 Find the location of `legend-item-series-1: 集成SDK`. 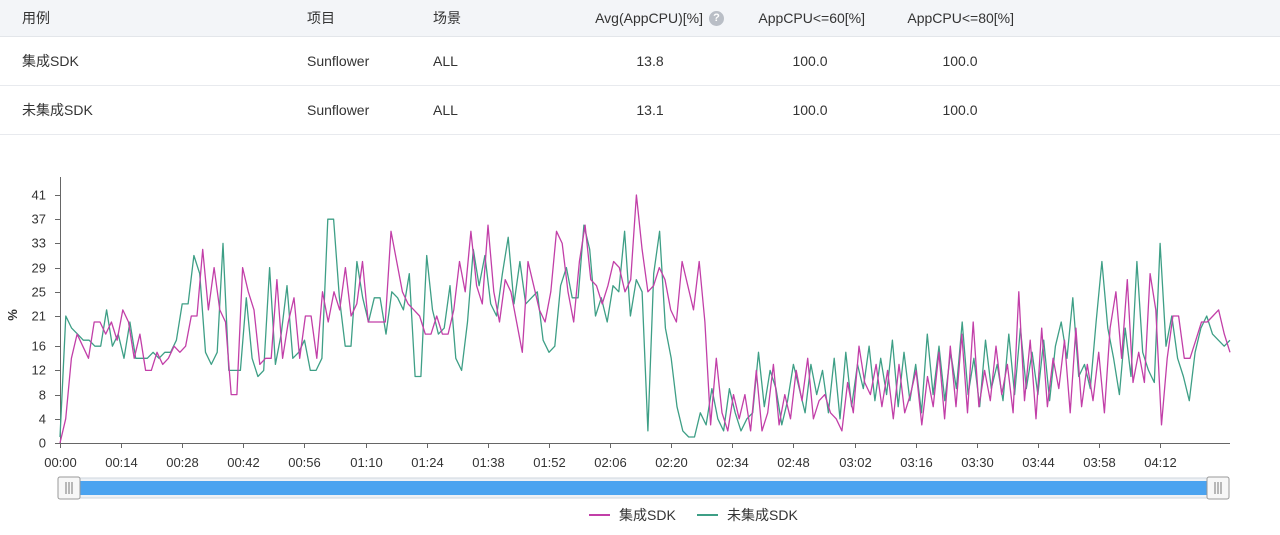

legend-item-series-1: 集成SDK is located at coordinates (632, 515).